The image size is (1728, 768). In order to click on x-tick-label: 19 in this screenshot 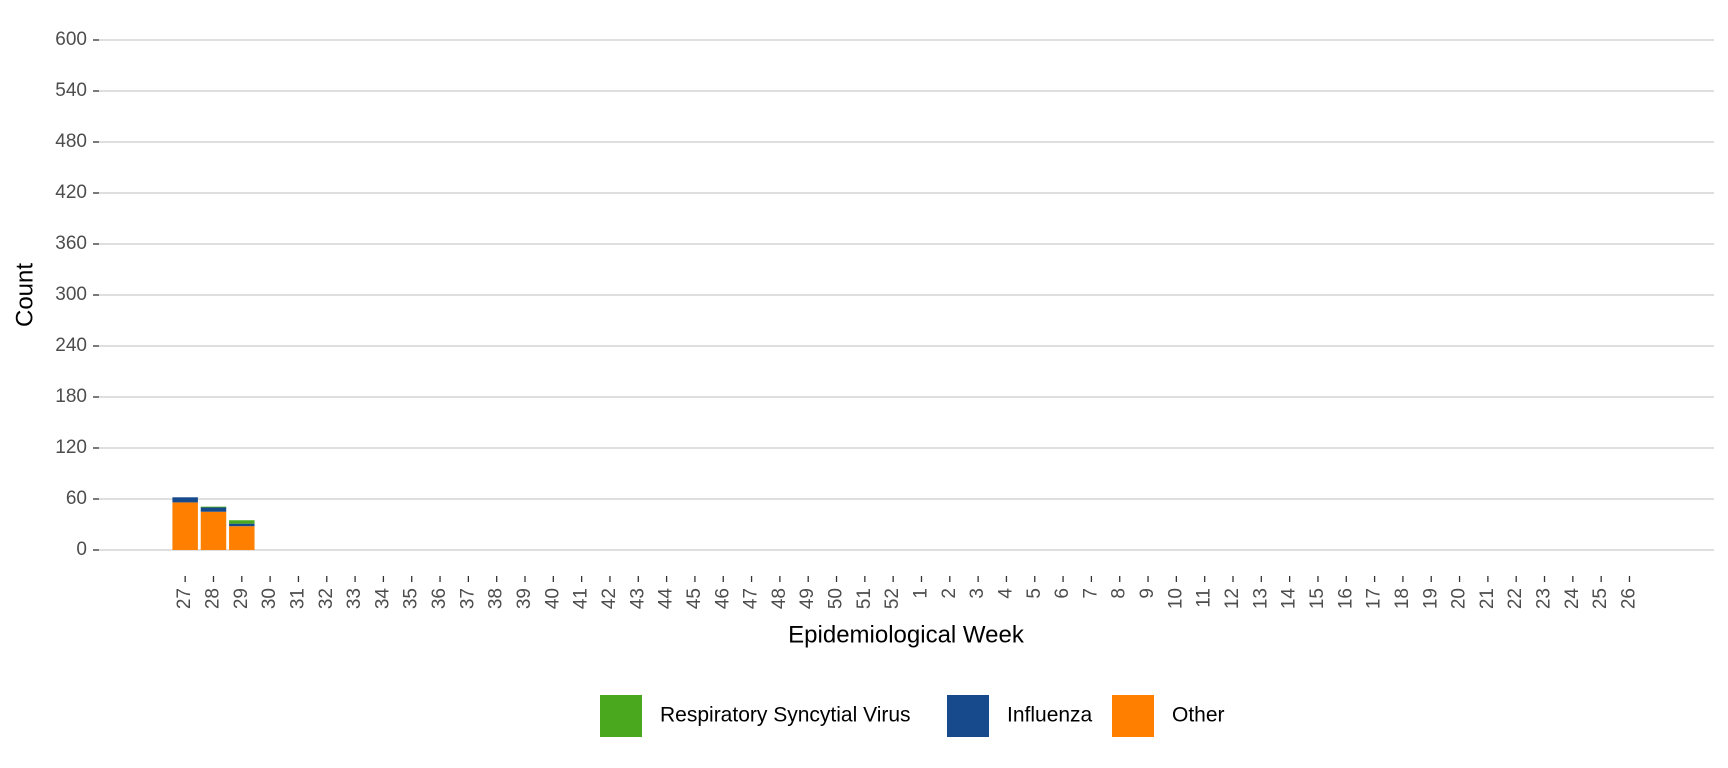, I will do `click(1430, 598)`.